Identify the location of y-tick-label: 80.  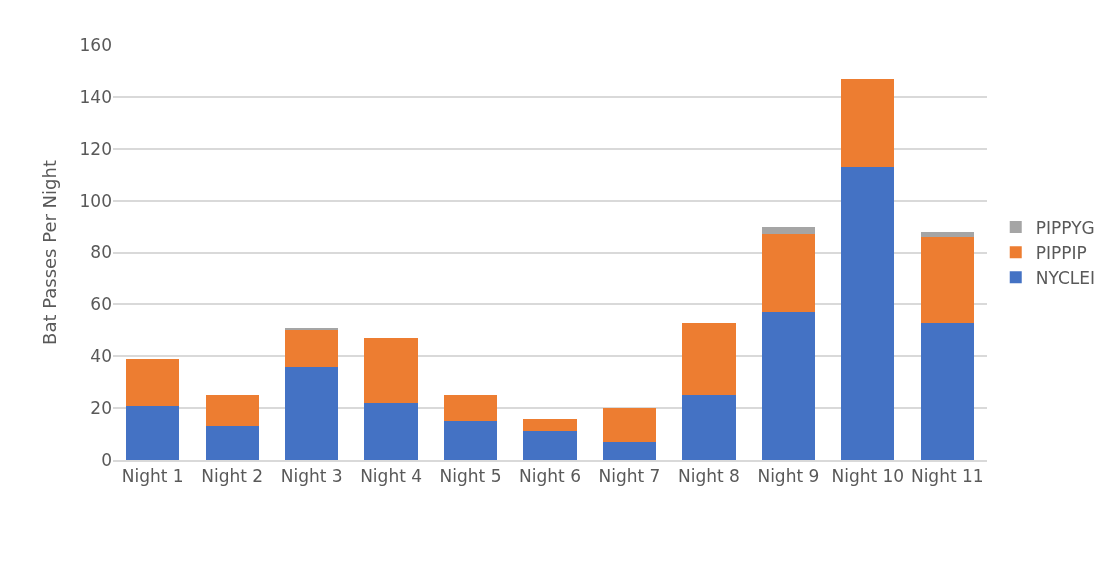
(101, 252).